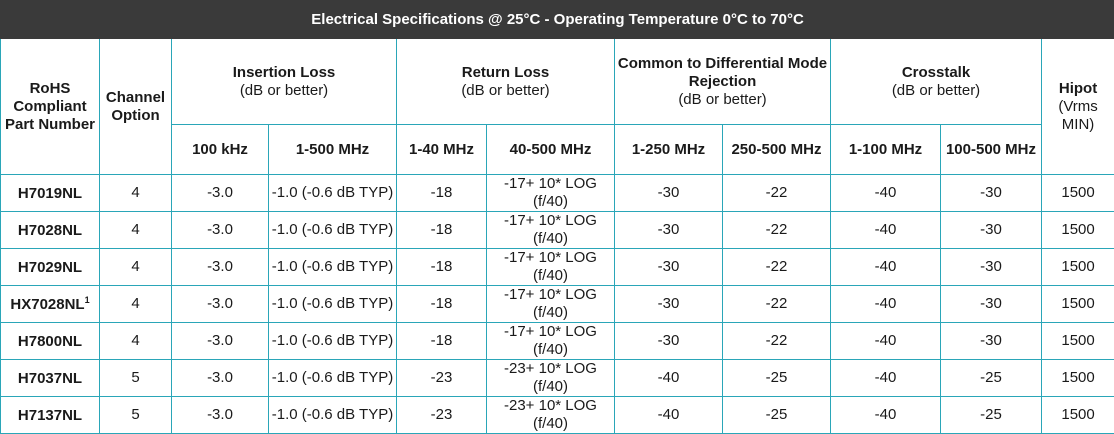 The height and width of the screenshot is (434, 1114). What do you see at coordinates (505, 91) in the screenshot?
I see `return-loss-unit: (dB or better)` at bounding box center [505, 91].